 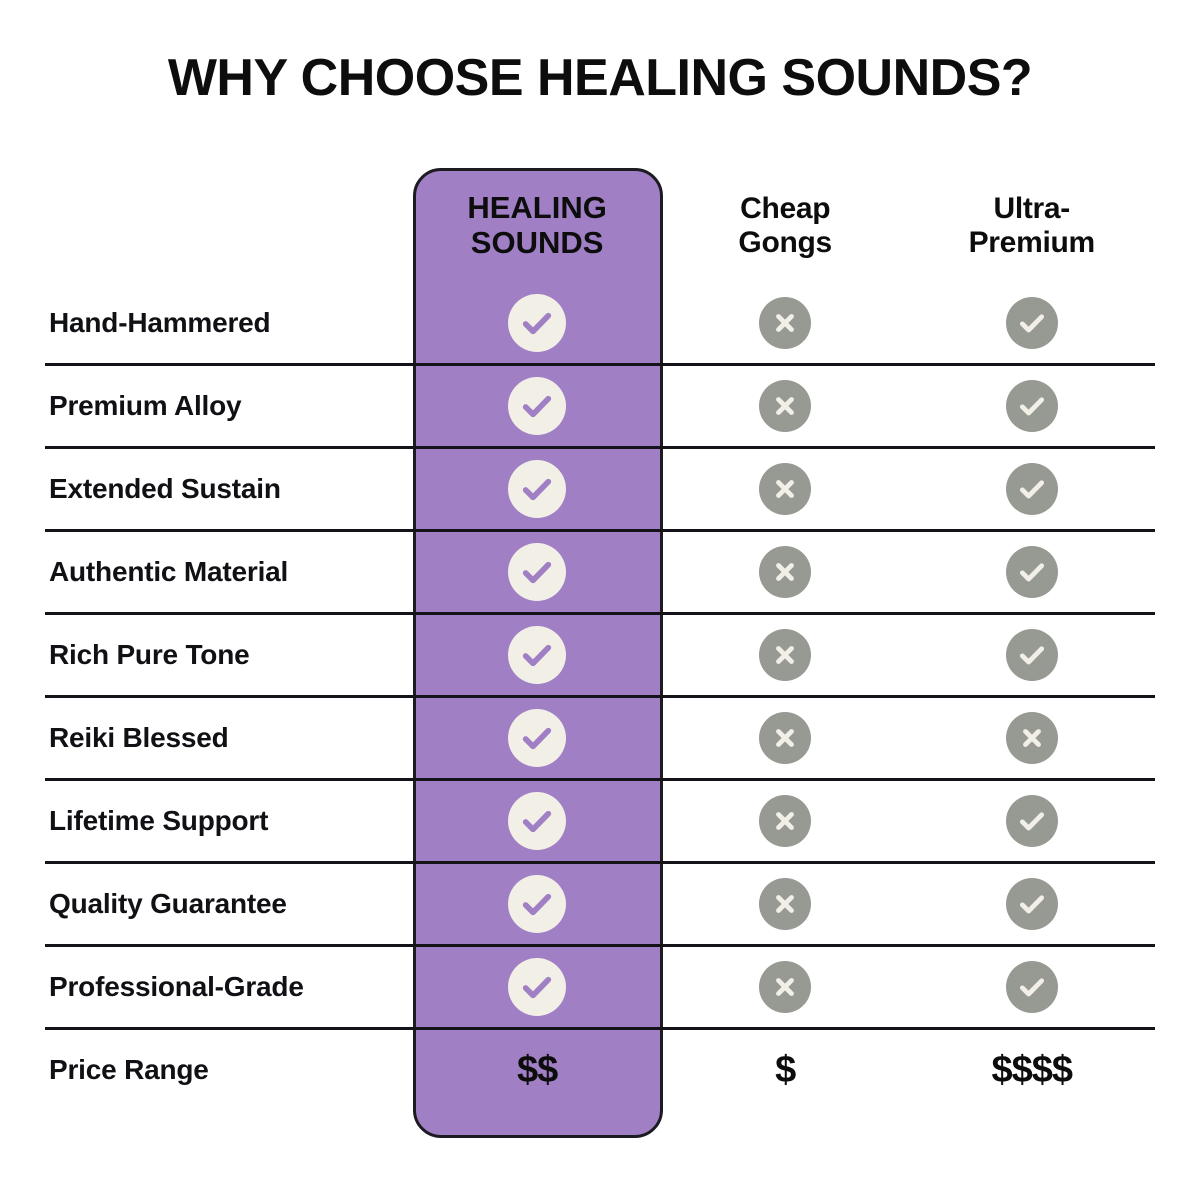 What do you see at coordinates (139, 737) in the screenshot?
I see `row-label: Reiki Blessed` at bounding box center [139, 737].